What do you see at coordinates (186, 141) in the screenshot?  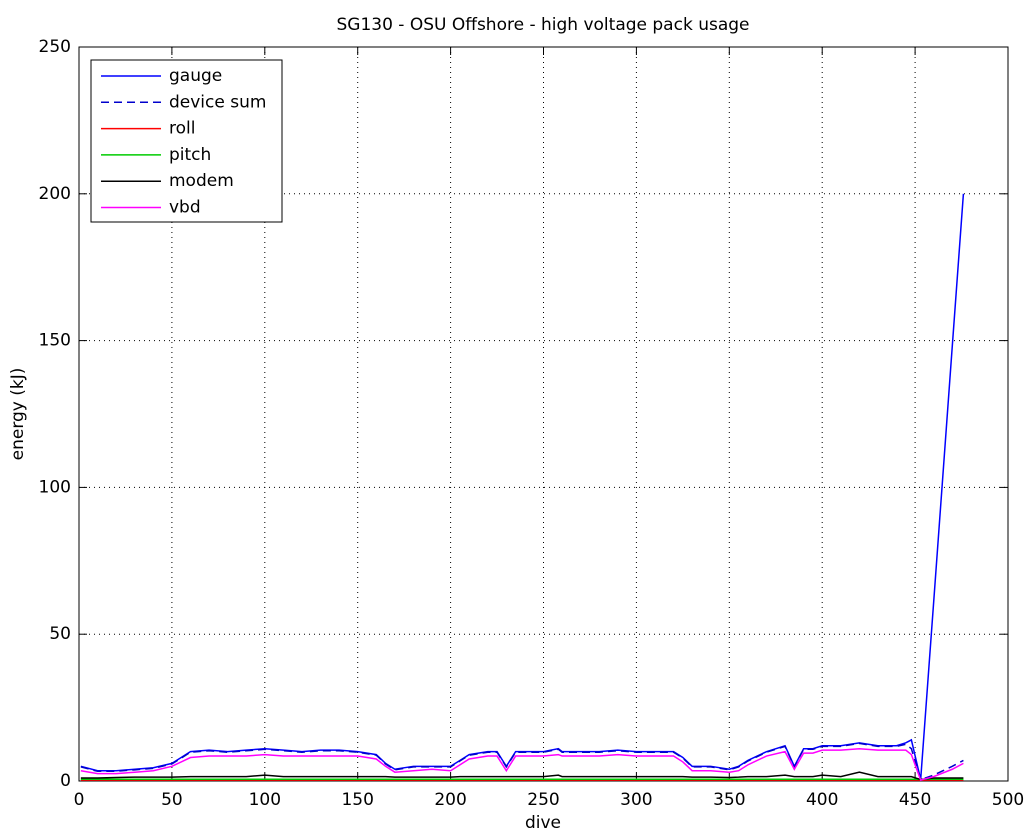 I see `legend-box` at bounding box center [186, 141].